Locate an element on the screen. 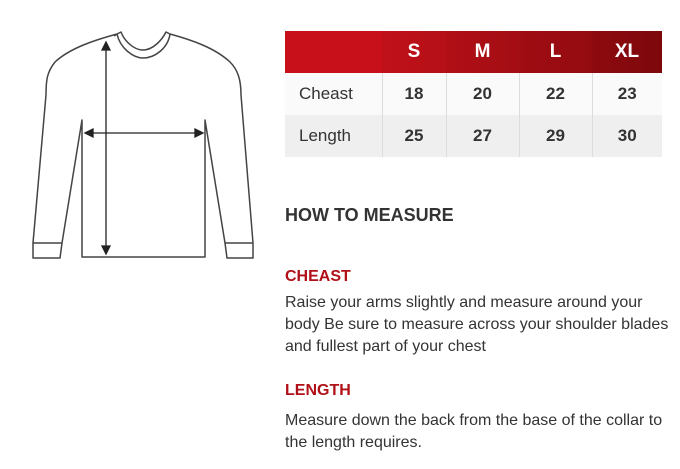 The width and height of the screenshot is (680, 469). chest-arrow is located at coordinates (144, 133).